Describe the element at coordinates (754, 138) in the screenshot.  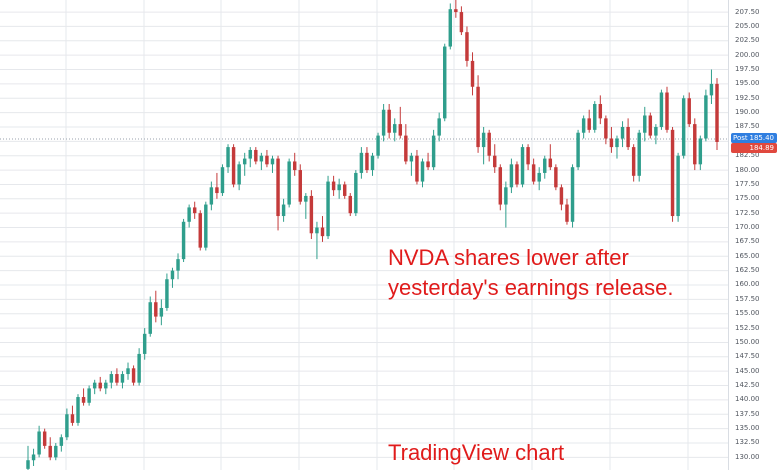
I see `post-market-price-badge: Post 185.40` at that location.